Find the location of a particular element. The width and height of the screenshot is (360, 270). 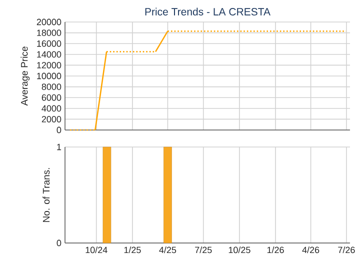

y-tick-label: 4000 is located at coordinates (52, 108).